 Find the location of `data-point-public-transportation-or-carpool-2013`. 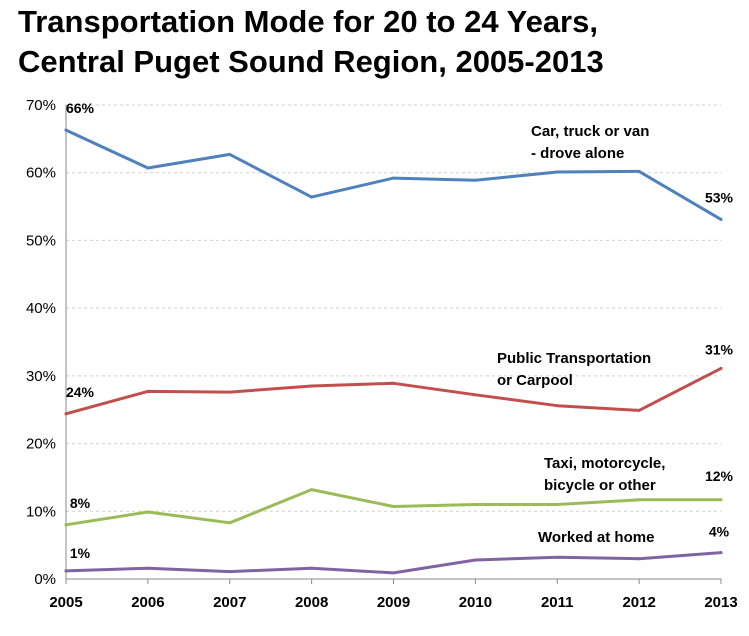

data-point-public-transportation-or-carpool-2013 is located at coordinates (721, 368).